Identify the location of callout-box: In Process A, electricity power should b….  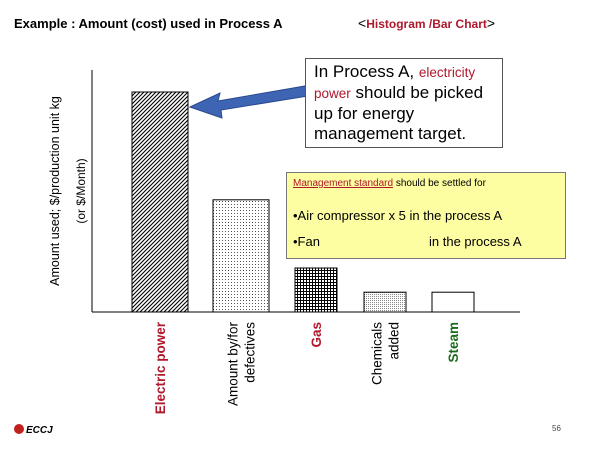
(404, 103).